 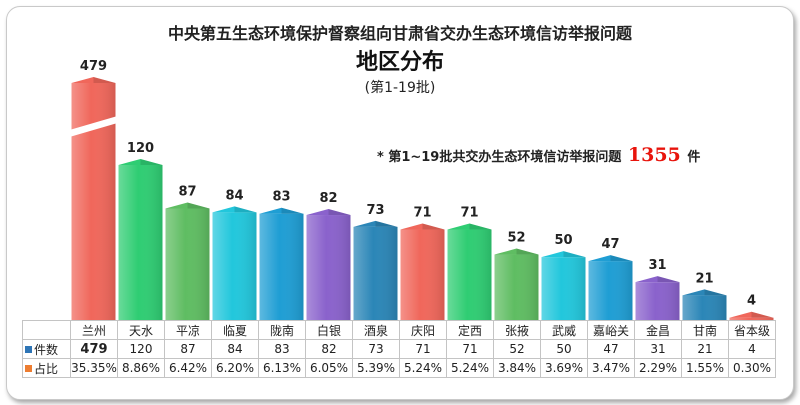 I want to click on bar-省本级, so click(x=751, y=315).